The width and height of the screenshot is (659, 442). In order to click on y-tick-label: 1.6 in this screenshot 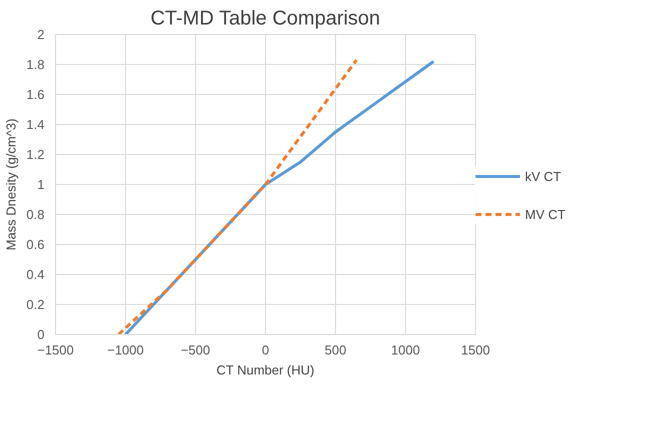, I will do `click(35, 94)`.